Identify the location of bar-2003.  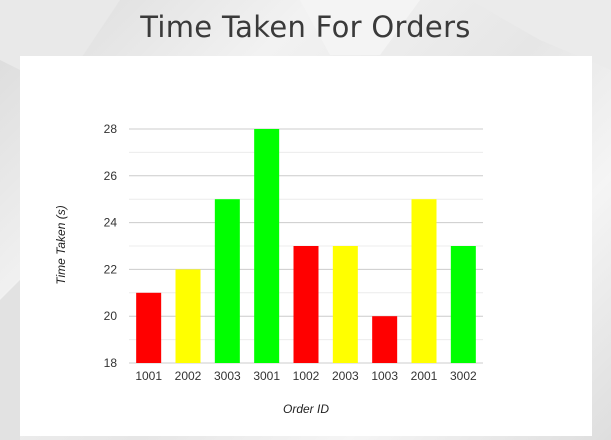
(345, 304).